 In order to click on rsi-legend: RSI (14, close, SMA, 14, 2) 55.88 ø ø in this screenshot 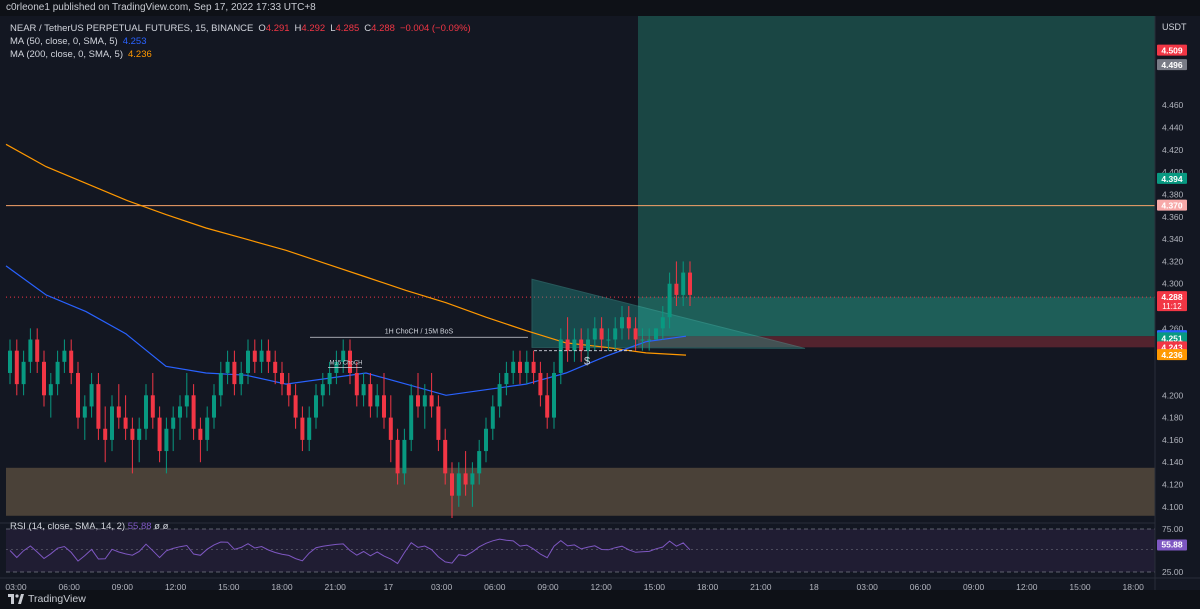, I will do `click(89, 526)`.